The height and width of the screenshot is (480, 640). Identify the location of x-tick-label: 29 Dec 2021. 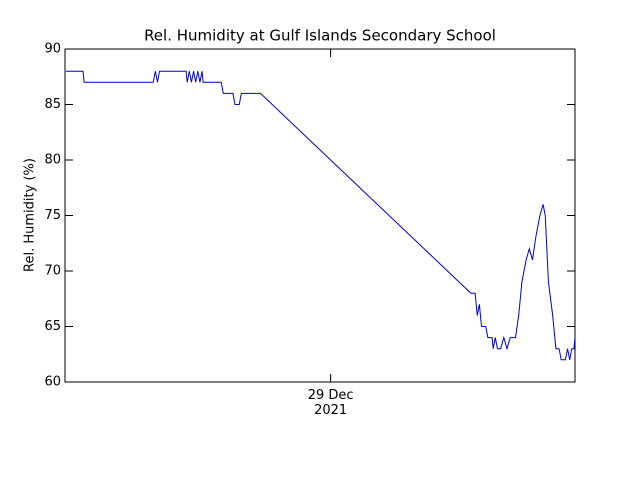
(330, 403).